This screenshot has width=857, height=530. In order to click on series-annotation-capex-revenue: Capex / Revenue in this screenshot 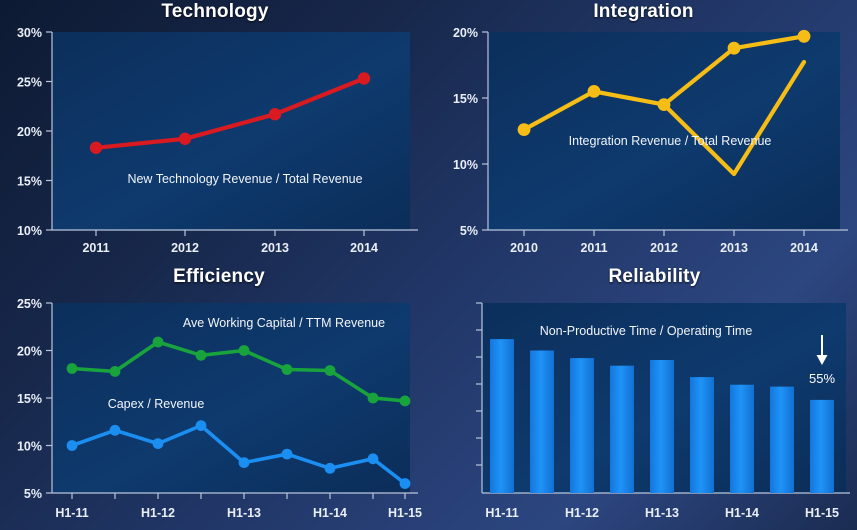, I will do `click(156, 404)`.